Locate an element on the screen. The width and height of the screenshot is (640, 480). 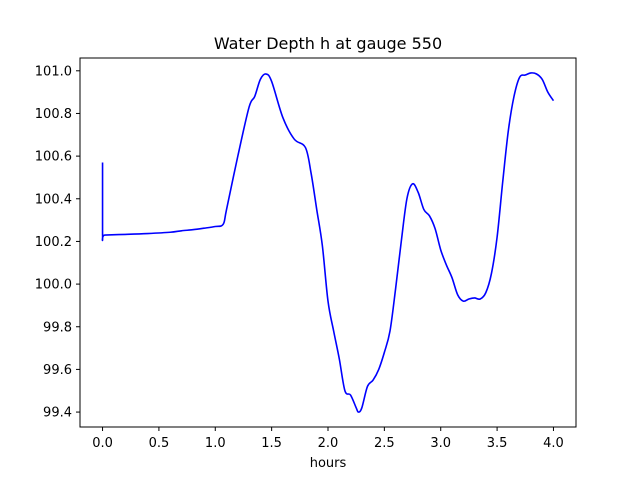
y-tick-label: 99.8 is located at coordinates (57, 327).